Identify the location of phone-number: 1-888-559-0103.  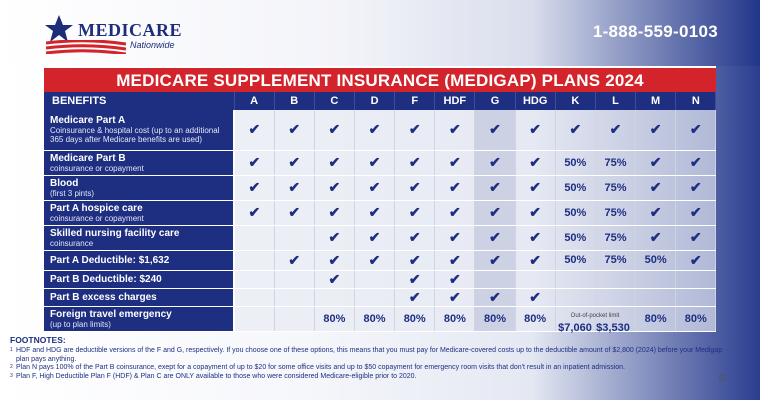
(655, 31).